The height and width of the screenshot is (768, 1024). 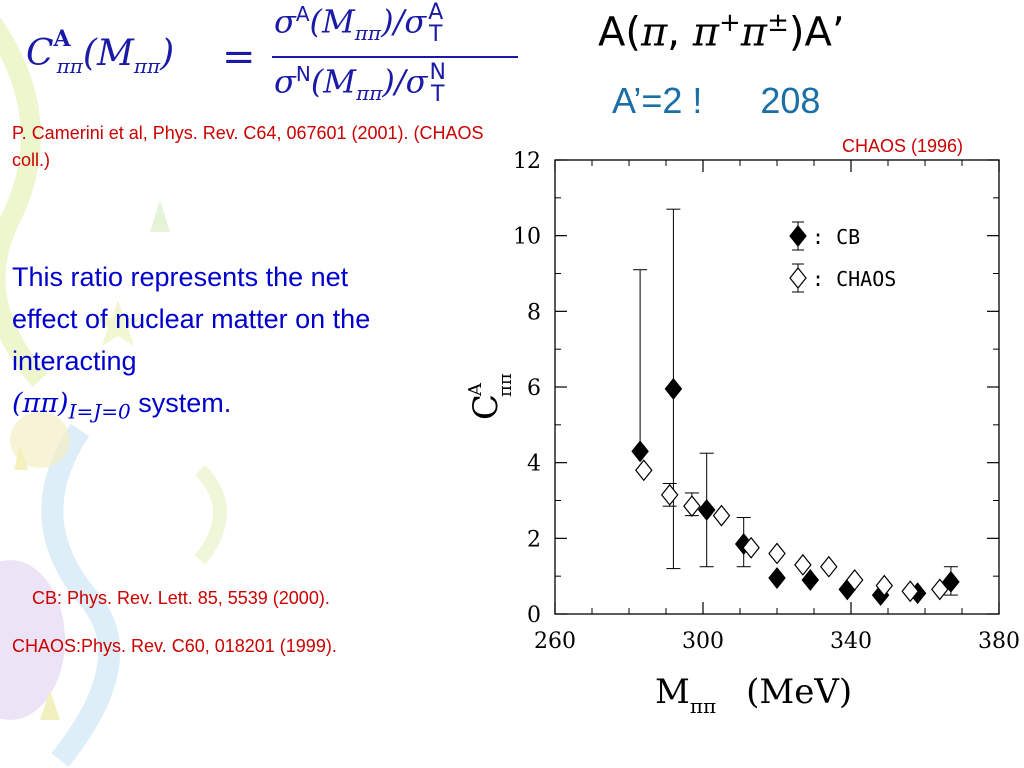 What do you see at coordinates (527, 161) in the screenshot?
I see `y-tick-label: 12` at bounding box center [527, 161].